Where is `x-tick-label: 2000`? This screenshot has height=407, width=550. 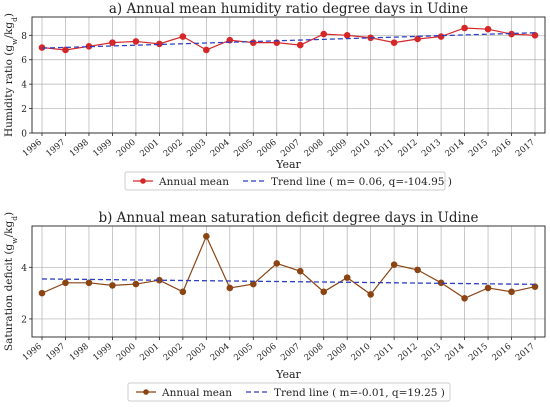 x-tick-label: 2000 is located at coordinates (126, 149).